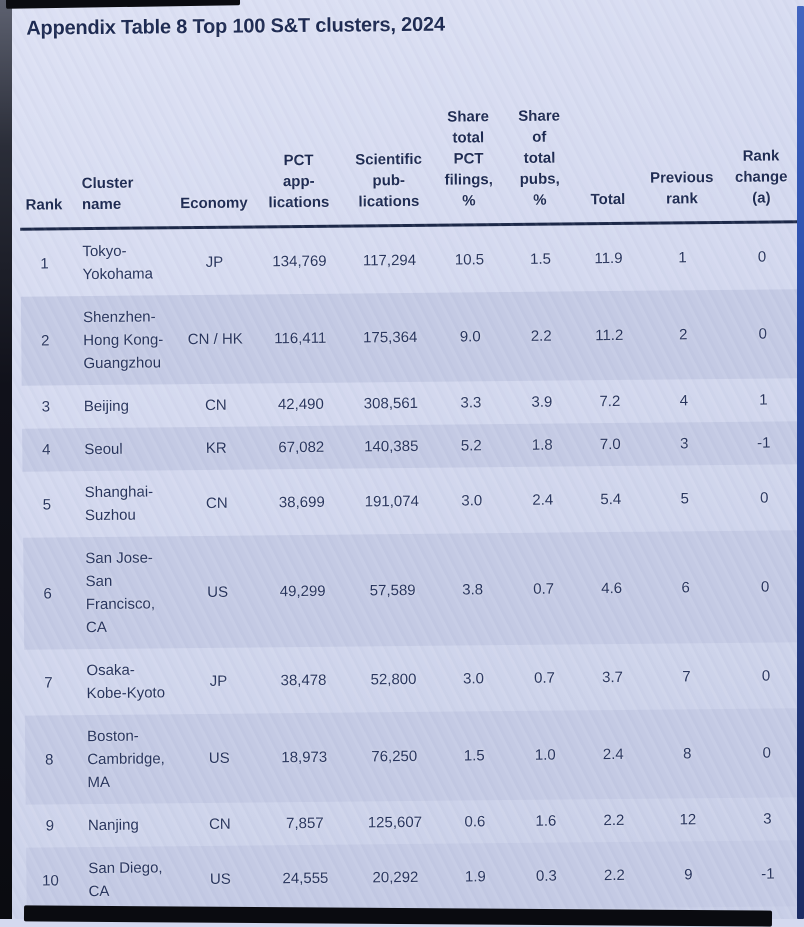 The width and height of the screenshot is (804, 927). What do you see at coordinates (543, 500) in the screenshot?
I see `cell-share_pubs: 2.4` at bounding box center [543, 500].